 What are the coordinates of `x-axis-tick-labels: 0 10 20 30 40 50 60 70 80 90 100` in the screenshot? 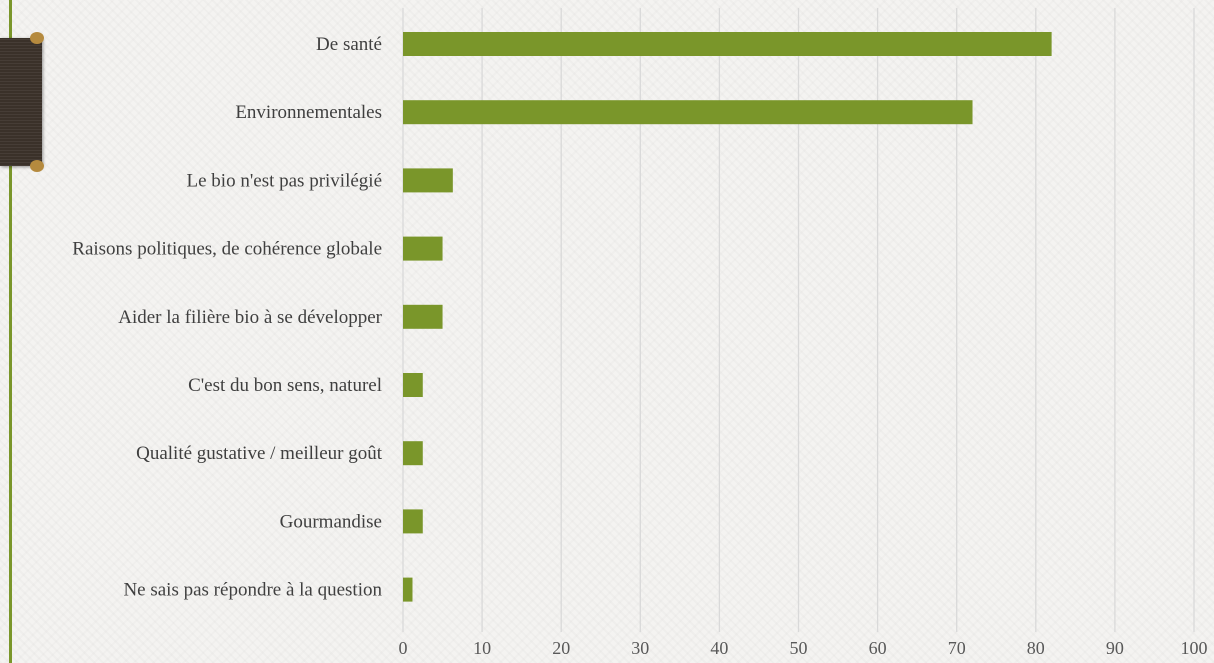 It's located at (803, 648).